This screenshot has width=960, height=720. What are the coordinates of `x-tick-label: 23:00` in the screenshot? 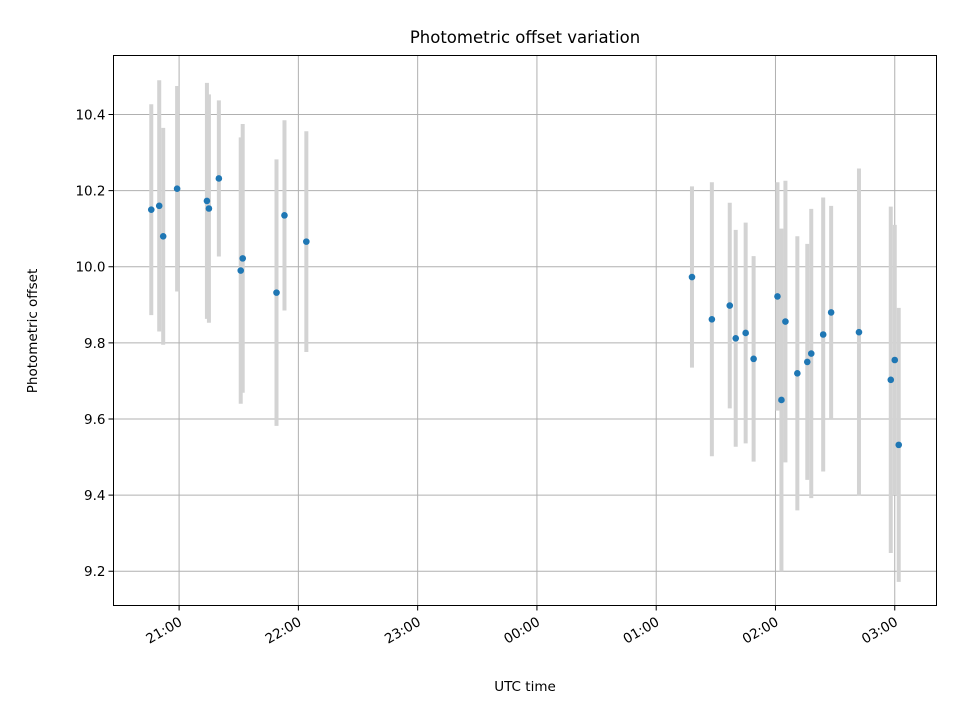 It's located at (403, 630).